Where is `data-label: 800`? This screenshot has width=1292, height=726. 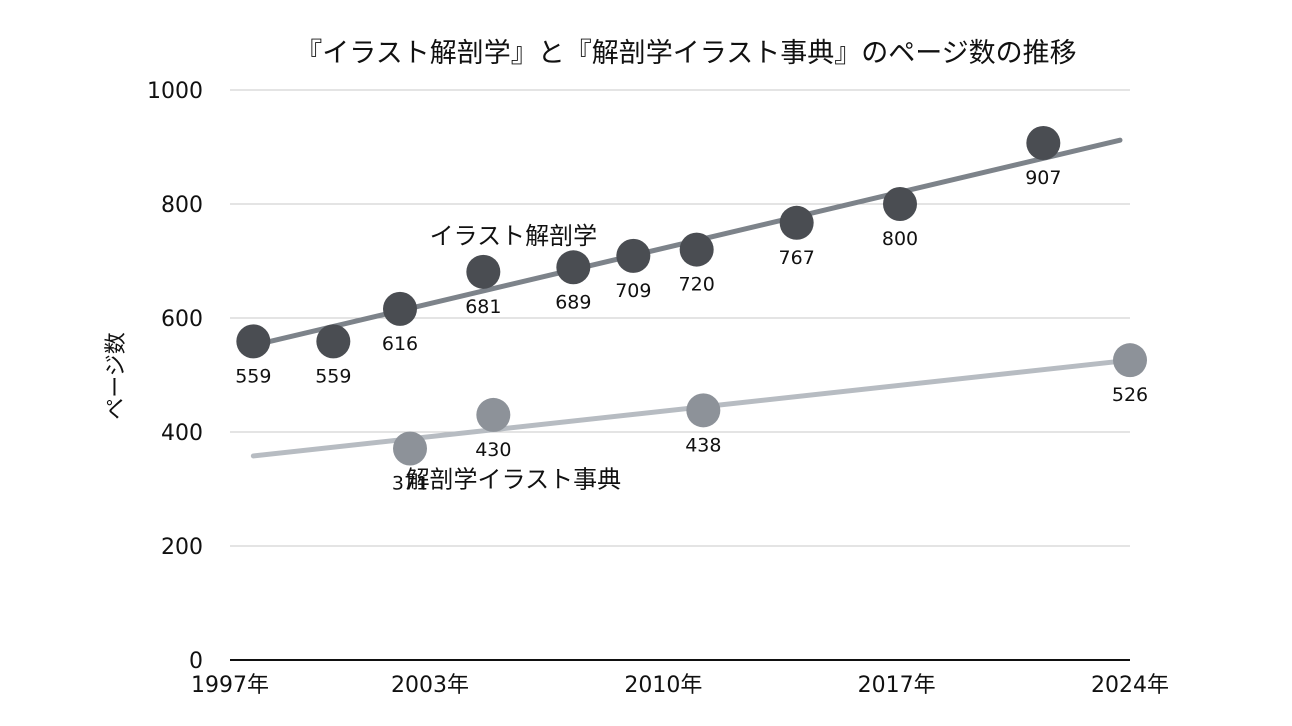 data-label: 800 is located at coordinates (900, 239).